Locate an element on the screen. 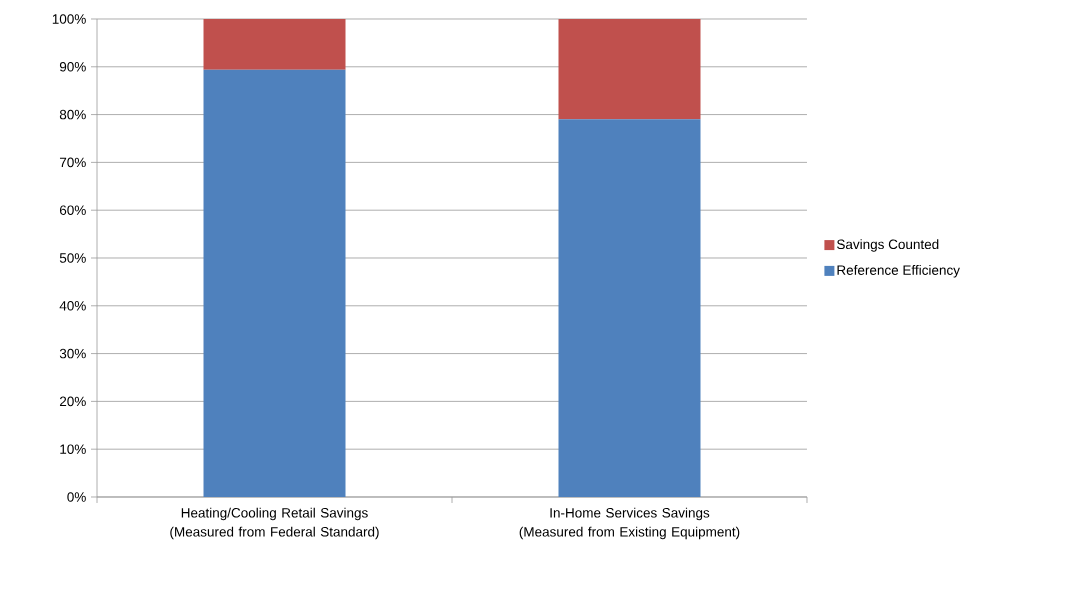 This screenshot has height=610, width=1090. y-tick-label: 10% is located at coordinates (73, 449).